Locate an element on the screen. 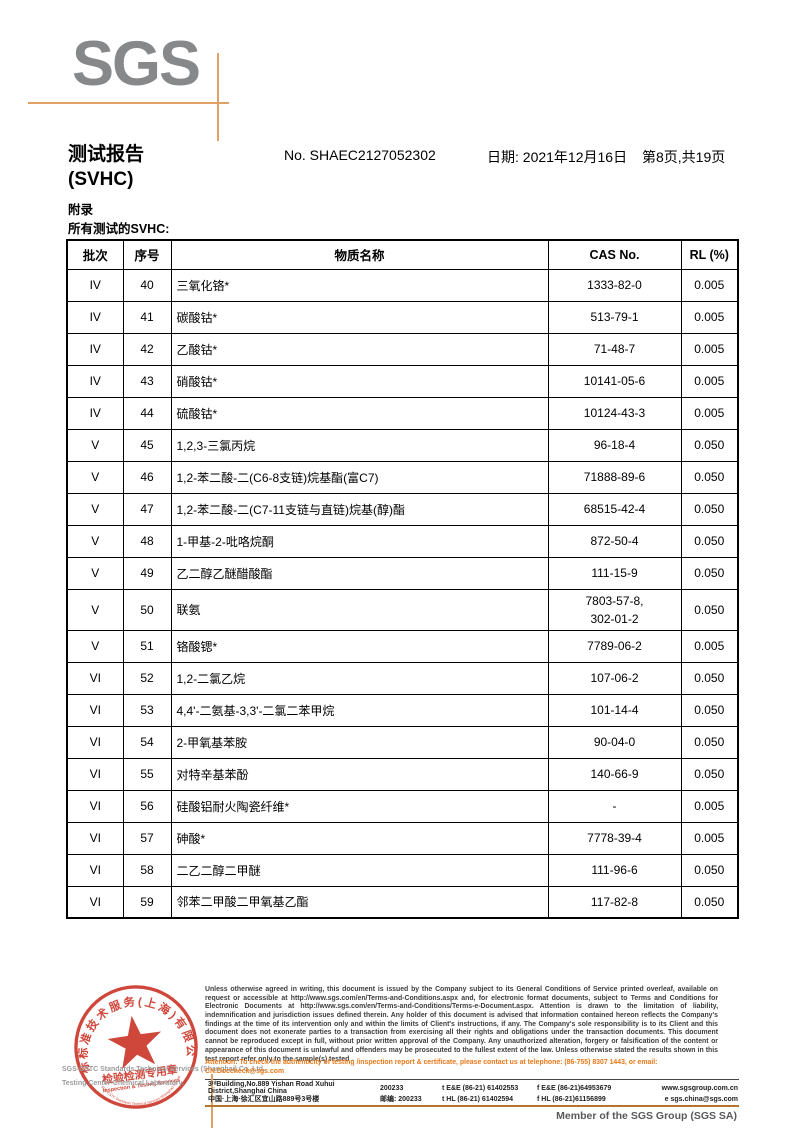 This screenshot has height=1131, width=800. table-row: IV 44 硫酸钴* 10124-43-3 0.005 is located at coordinates (402, 413).